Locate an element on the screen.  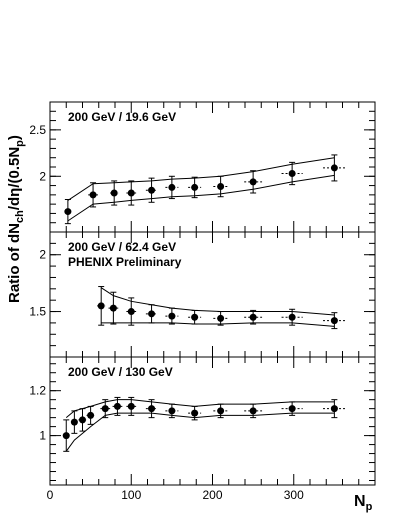
y-axis-label-sub-p: p is located at coordinates (20, 143).